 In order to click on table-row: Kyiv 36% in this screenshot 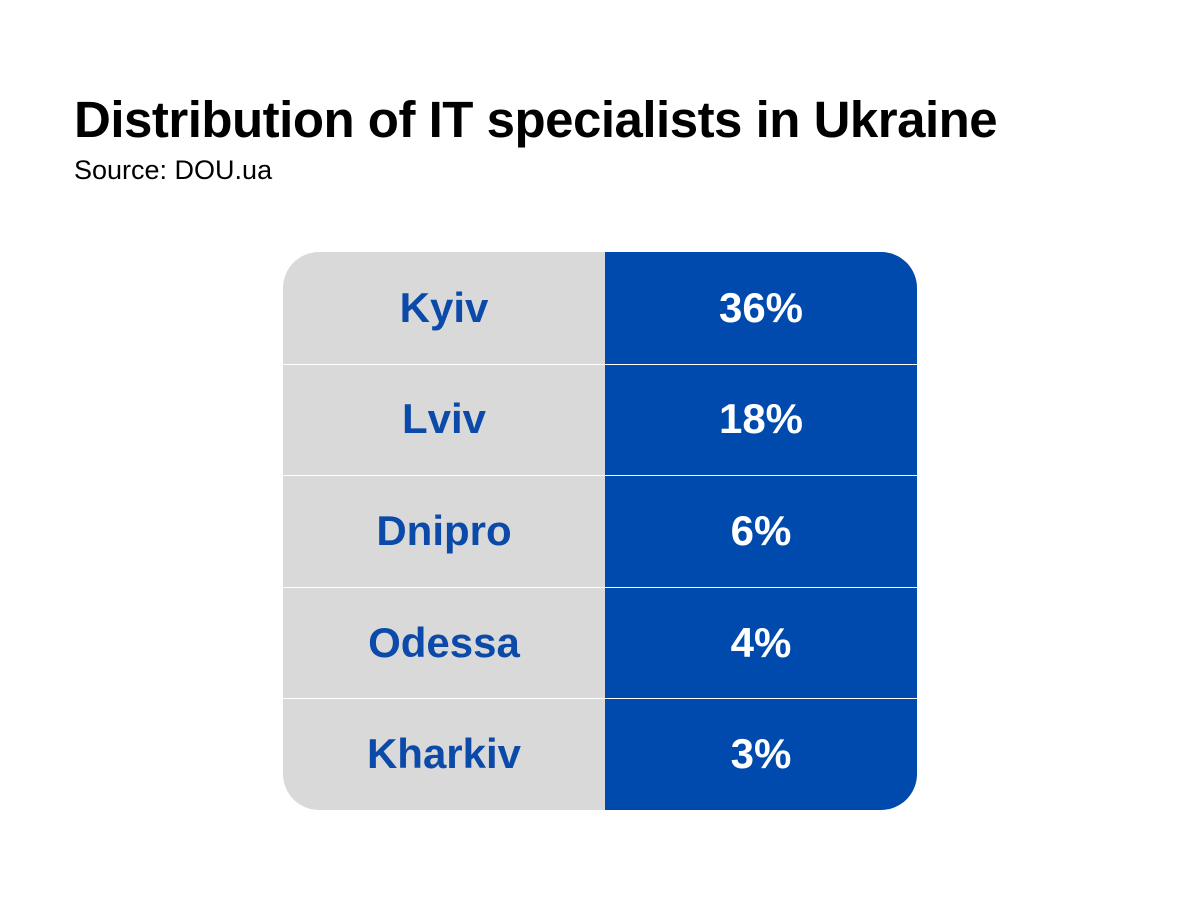, I will do `click(600, 308)`.